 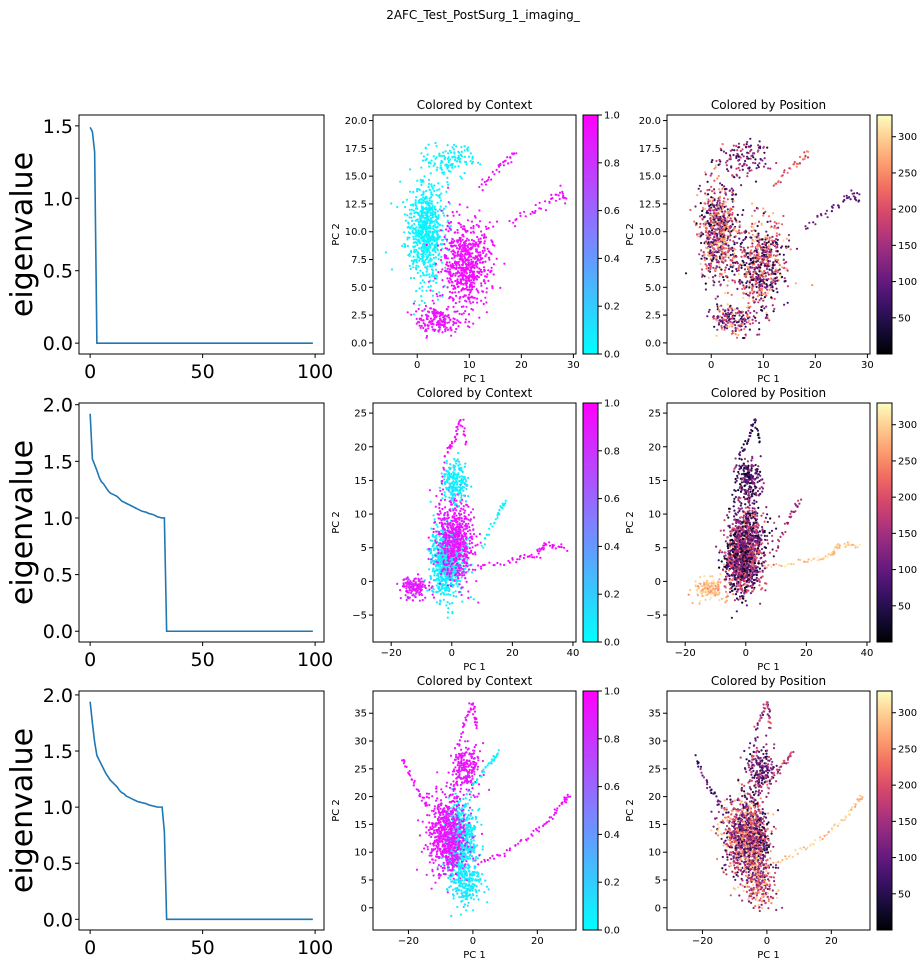 I want to click on x-tick-label: 30, so click(x=867, y=365).